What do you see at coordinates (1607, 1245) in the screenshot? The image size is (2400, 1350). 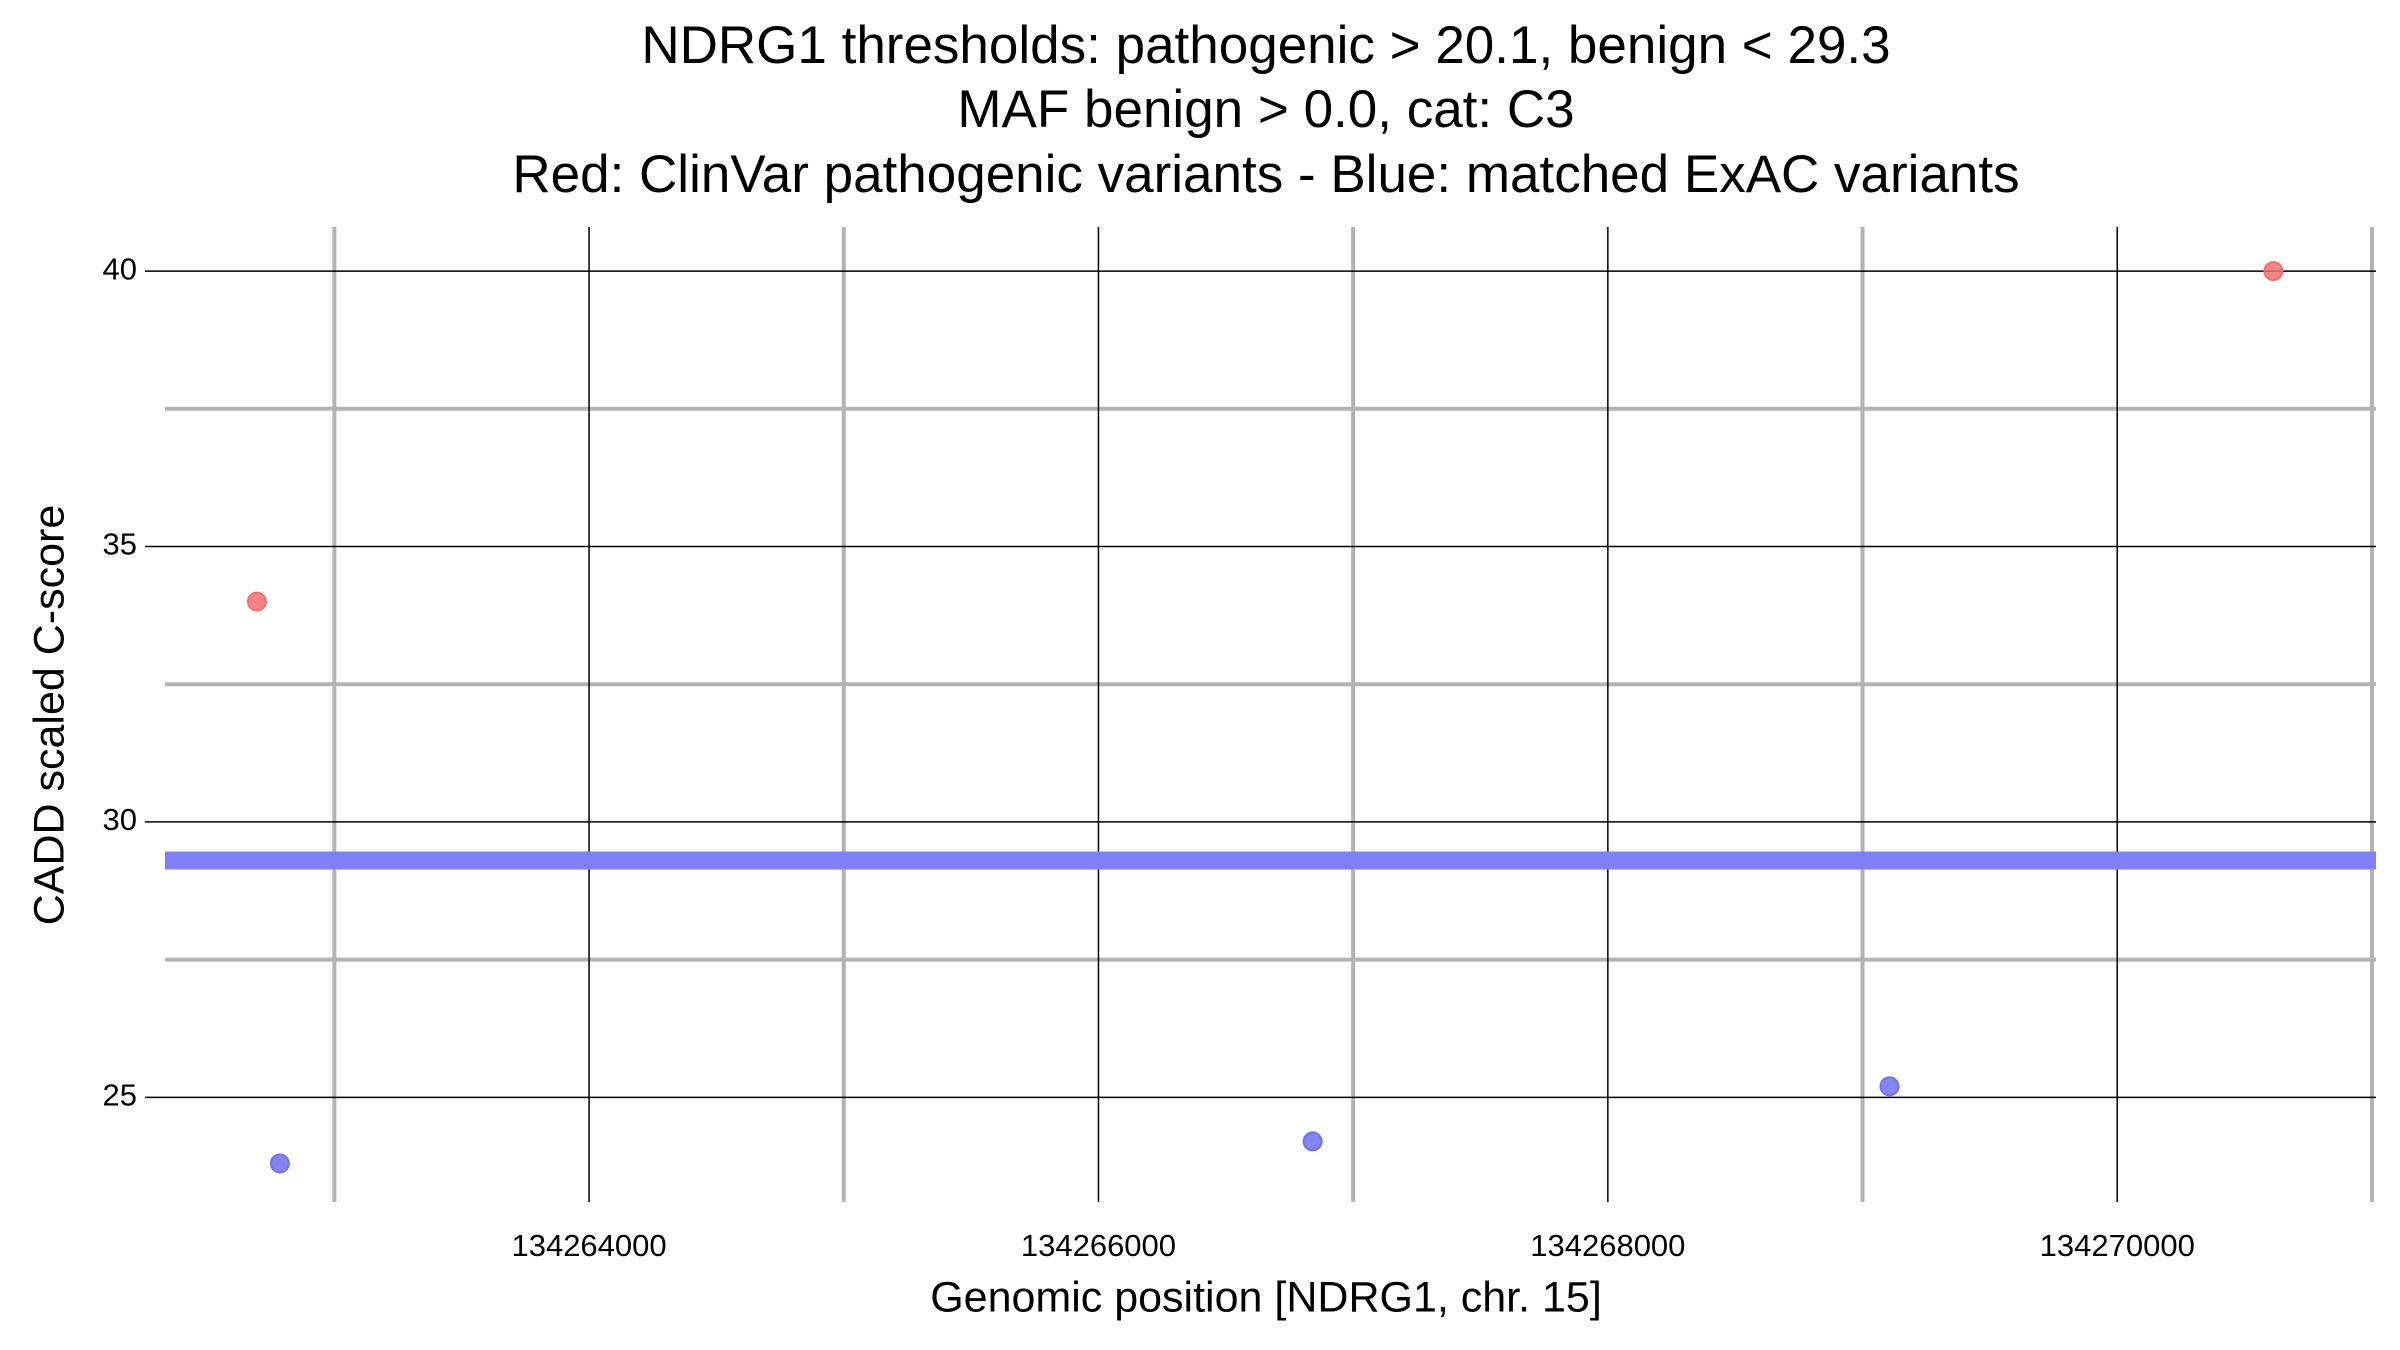 I see `x-tick-label: 134268000` at bounding box center [1607, 1245].